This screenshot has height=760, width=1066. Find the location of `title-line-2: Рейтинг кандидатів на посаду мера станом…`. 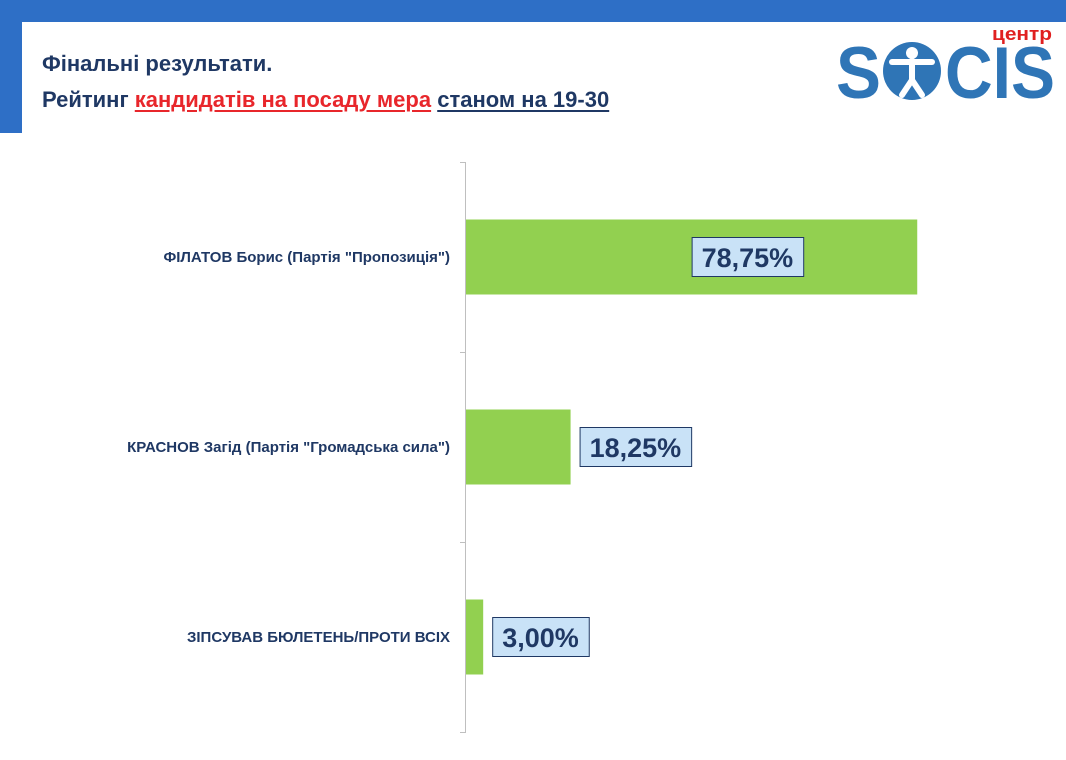

title-line-2: Рейтинг кандидатів на посаду мера станом… is located at coordinates (325, 100).